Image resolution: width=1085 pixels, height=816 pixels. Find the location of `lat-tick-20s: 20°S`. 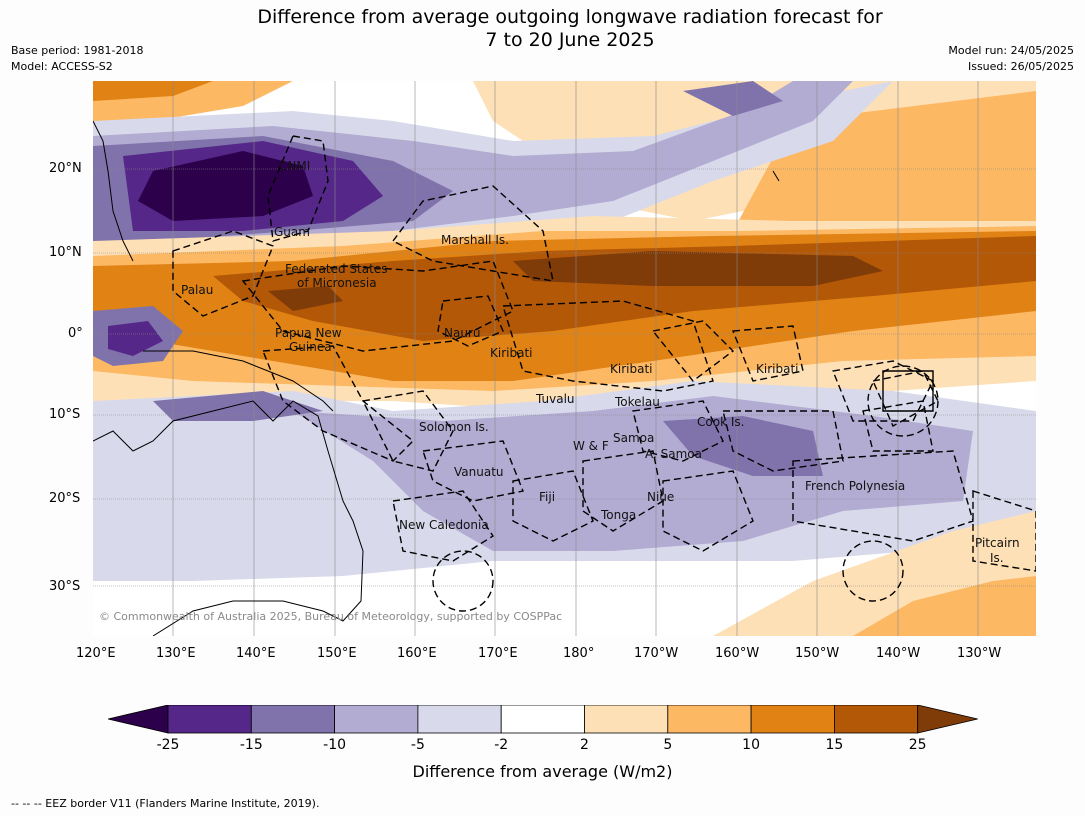

lat-tick-20s: 20°S is located at coordinates (65, 498).